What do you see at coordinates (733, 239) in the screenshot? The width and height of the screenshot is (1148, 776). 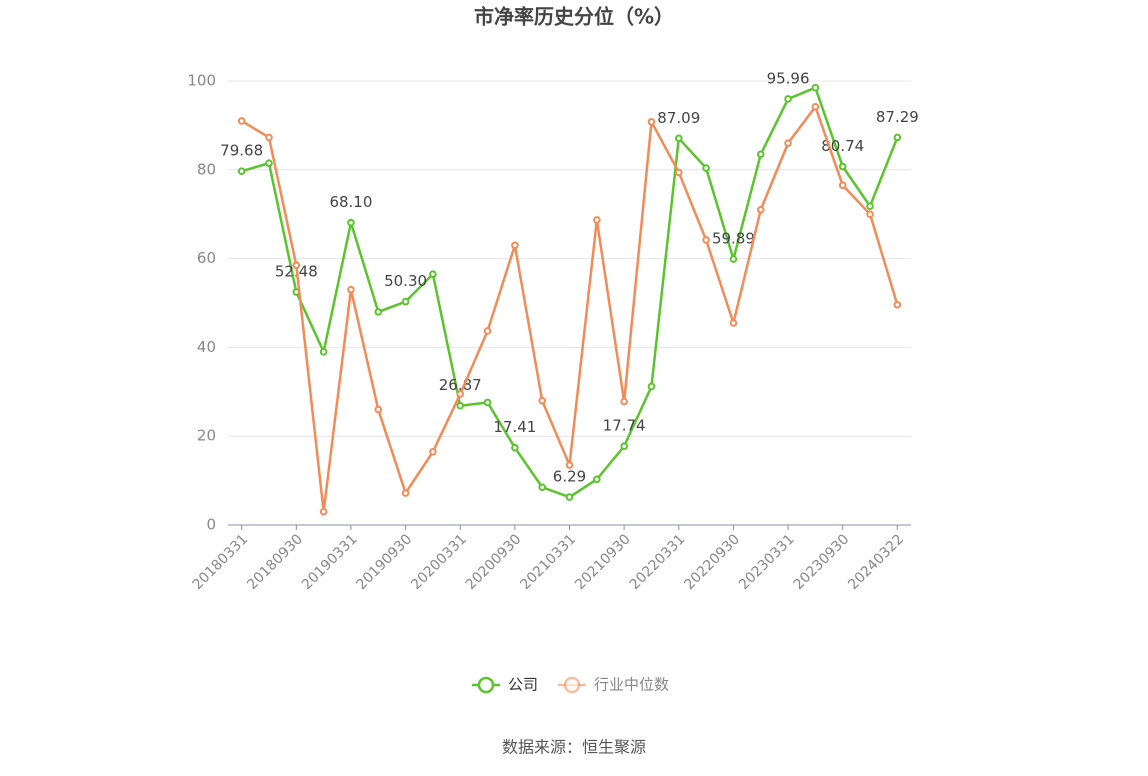 I see `data-label: 59.89` at bounding box center [733, 239].